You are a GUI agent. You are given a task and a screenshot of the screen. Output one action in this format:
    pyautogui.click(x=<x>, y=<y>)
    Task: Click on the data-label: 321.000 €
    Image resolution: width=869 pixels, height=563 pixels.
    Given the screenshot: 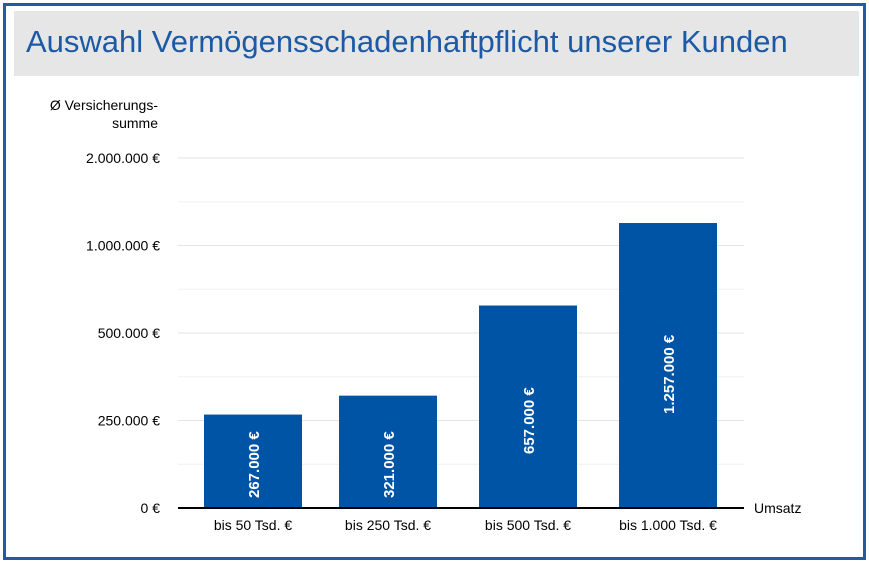 What is the action you would take?
    pyautogui.click(x=389, y=464)
    